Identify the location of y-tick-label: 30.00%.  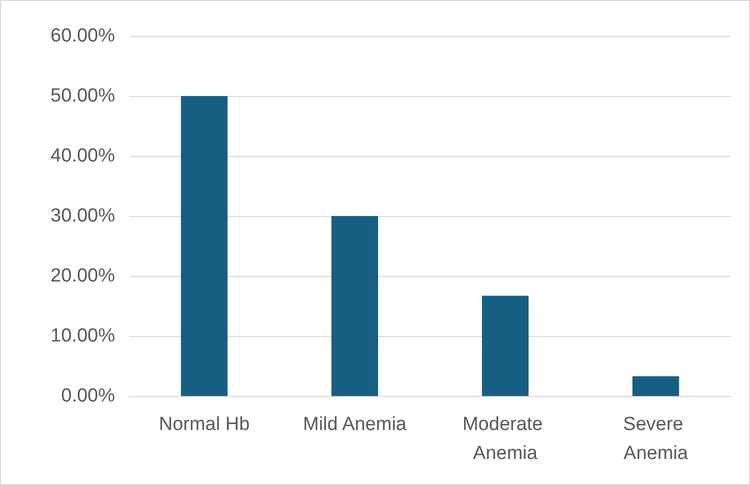
(83, 216).